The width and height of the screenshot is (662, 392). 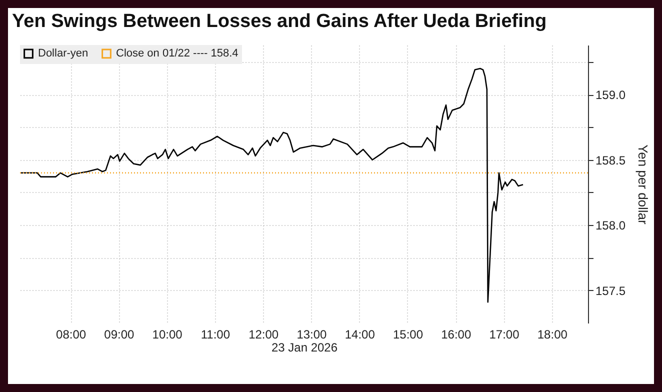 I want to click on x-tick-label: 15:00, so click(x=408, y=335).